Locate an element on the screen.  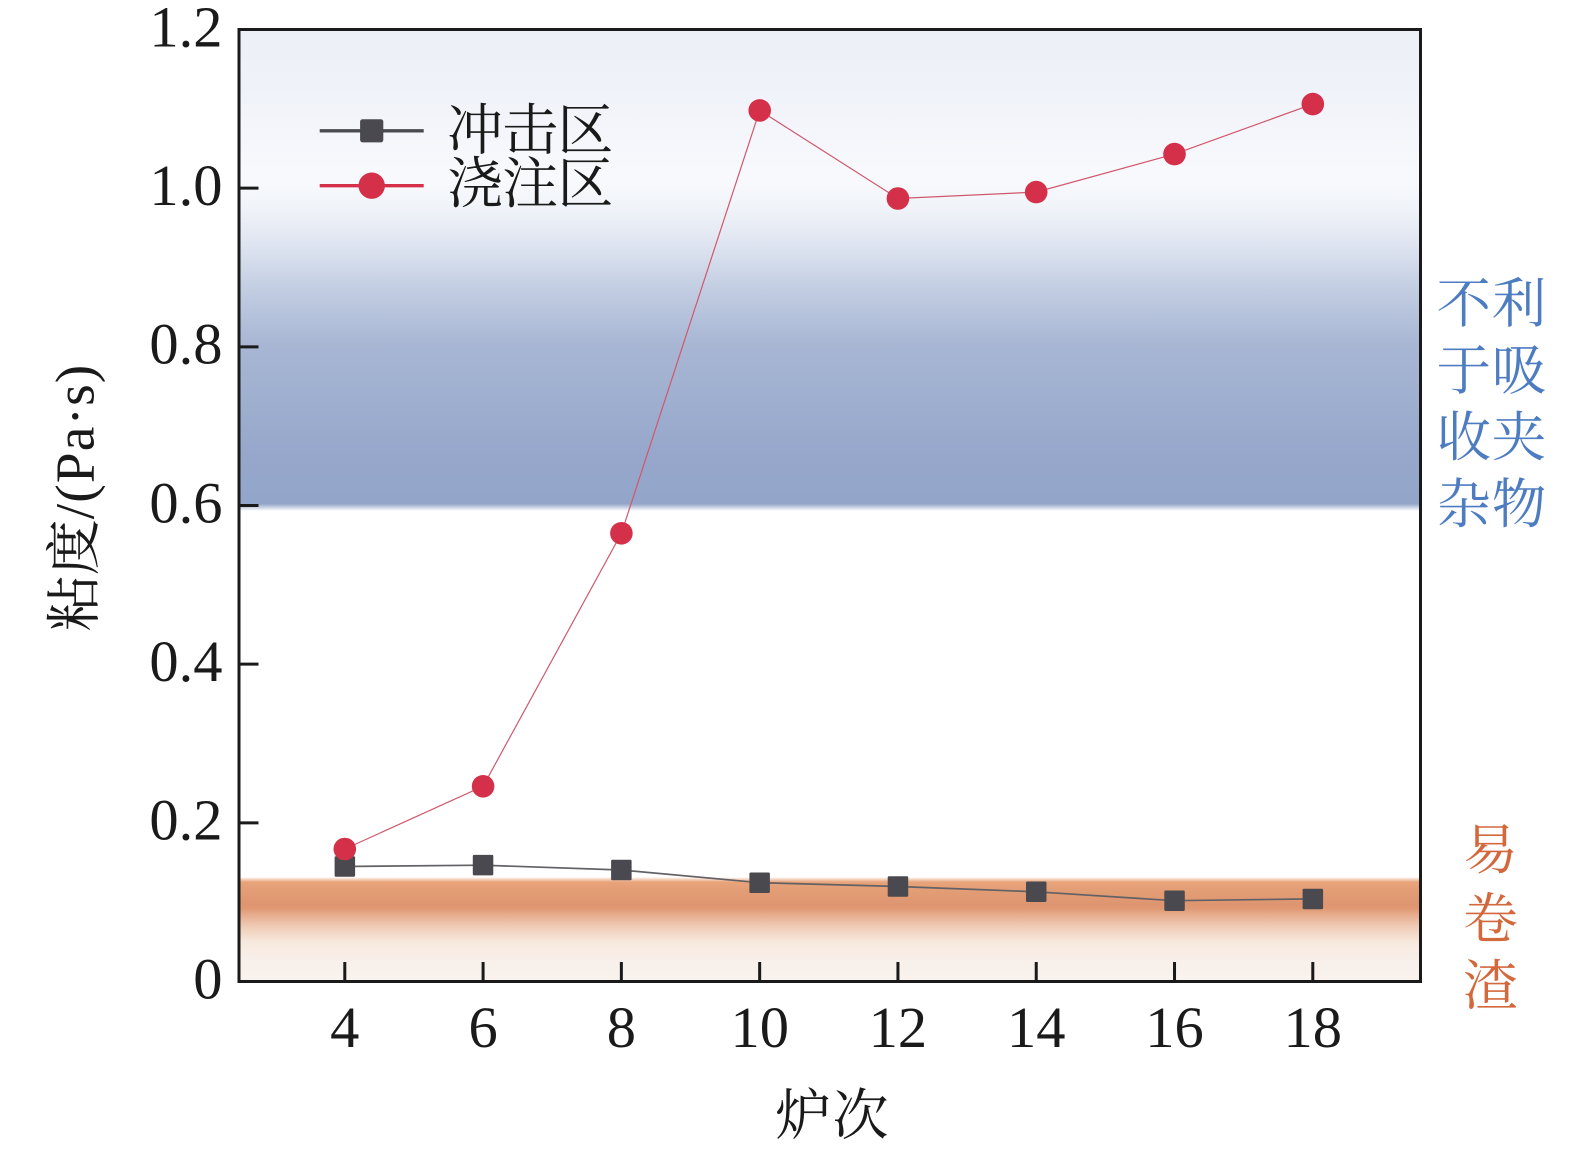
svg-text: 18 is located at coordinates (1313, 1027).